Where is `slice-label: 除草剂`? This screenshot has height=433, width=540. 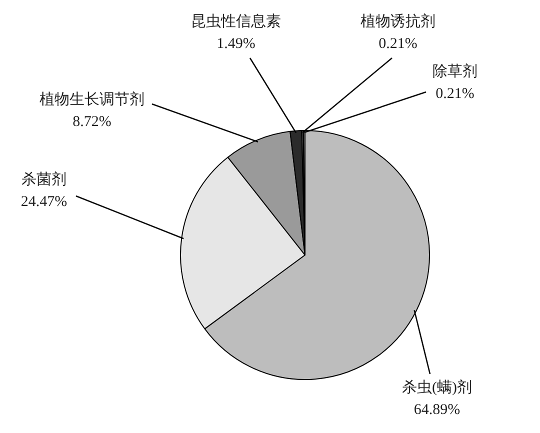 slice-label: 除草剂 is located at coordinates (455, 71).